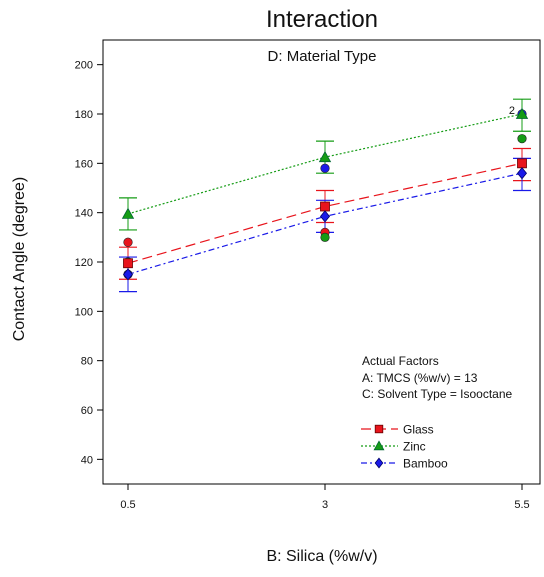  What do you see at coordinates (414, 447) in the screenshot?
I see `legend-label-zinc: Zinc` at bounding box center [414, 447].